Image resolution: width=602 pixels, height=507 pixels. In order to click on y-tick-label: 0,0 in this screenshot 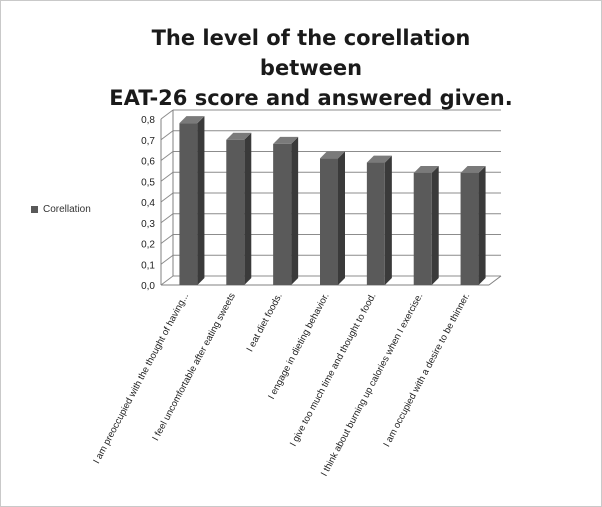, I will do `click(148, 286)`.